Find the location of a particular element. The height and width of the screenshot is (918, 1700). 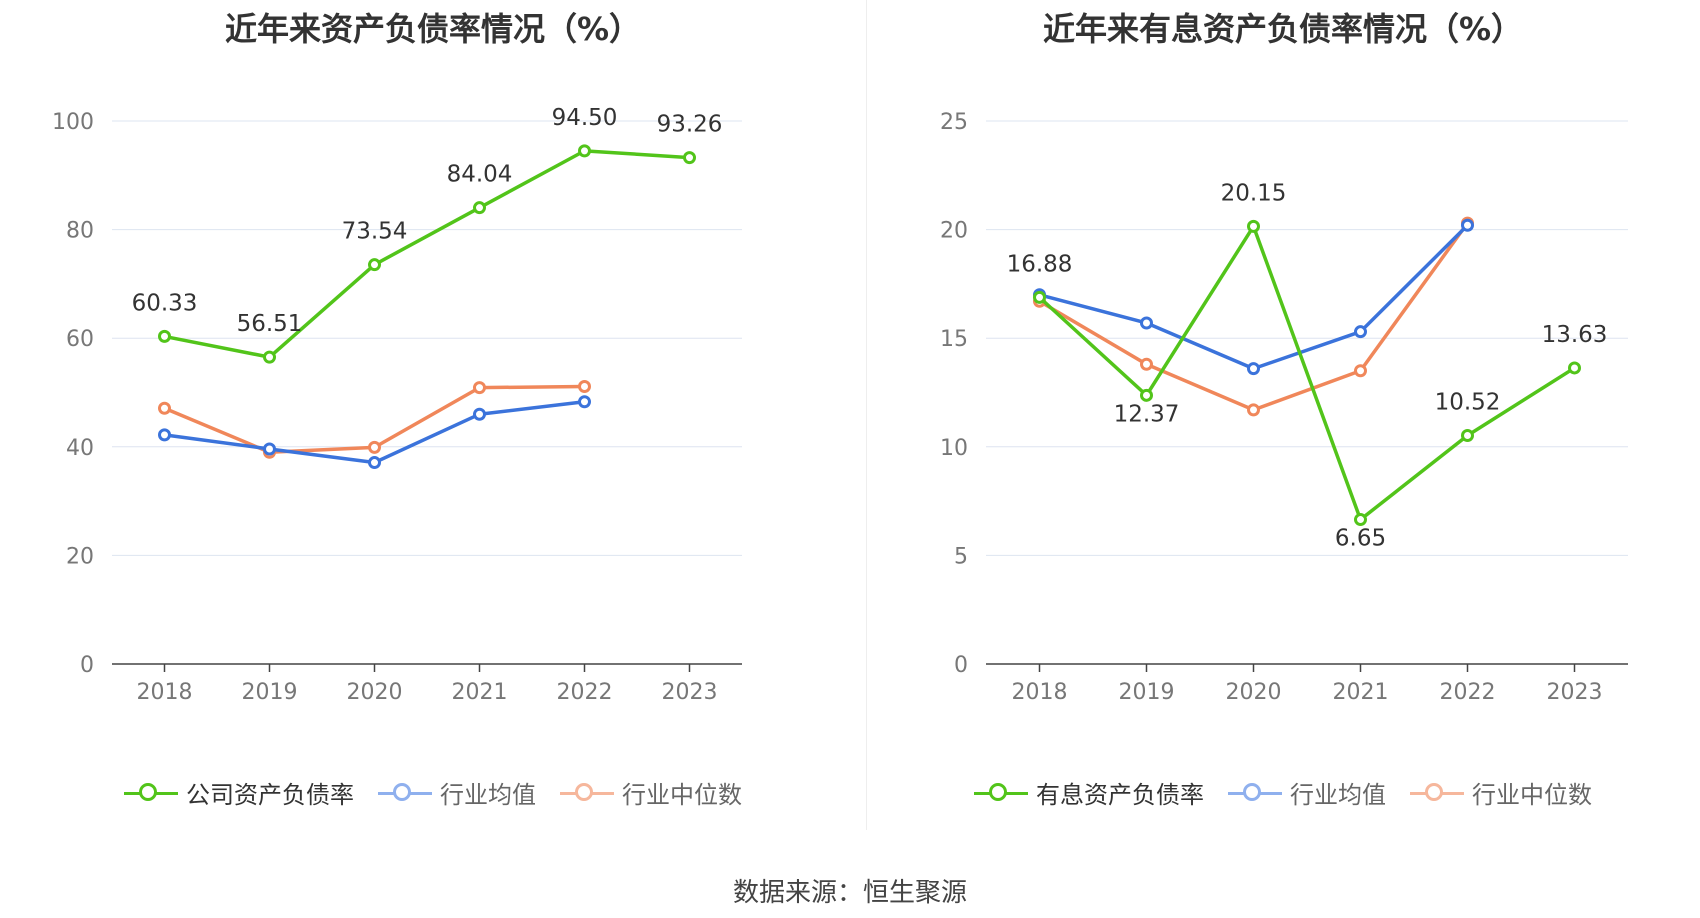

chart-legend: 有息资产负债率 行业均值 行业中位数 is located at coordinates (1283, 792).